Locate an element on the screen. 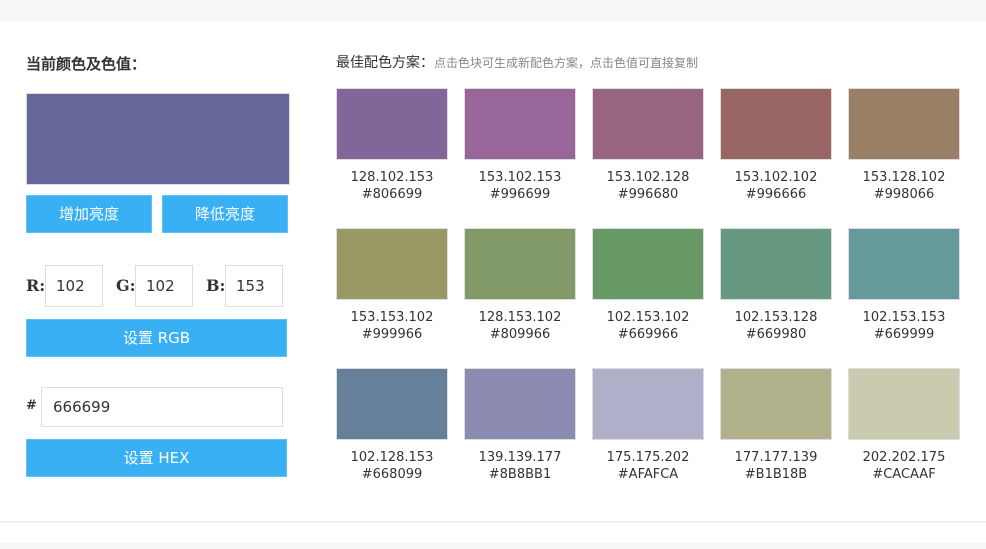  r-label: R: is located at coordinates (36, 285).